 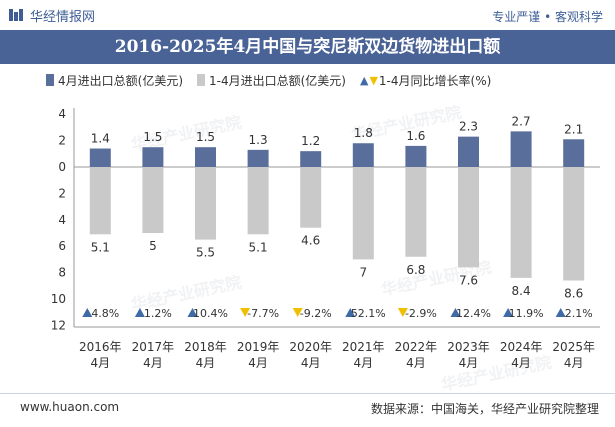 I want to click on data-label-monthly: 1.4, so click(x=100, y=139).